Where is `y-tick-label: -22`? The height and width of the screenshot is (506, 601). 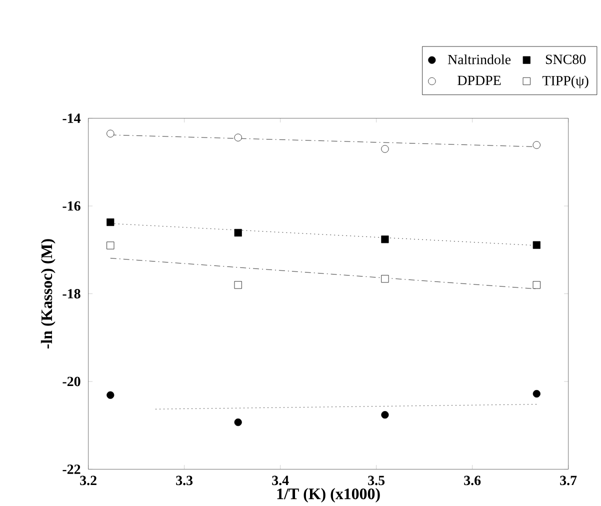
y-tick-label: -22 is located at coordinates (71, 469).